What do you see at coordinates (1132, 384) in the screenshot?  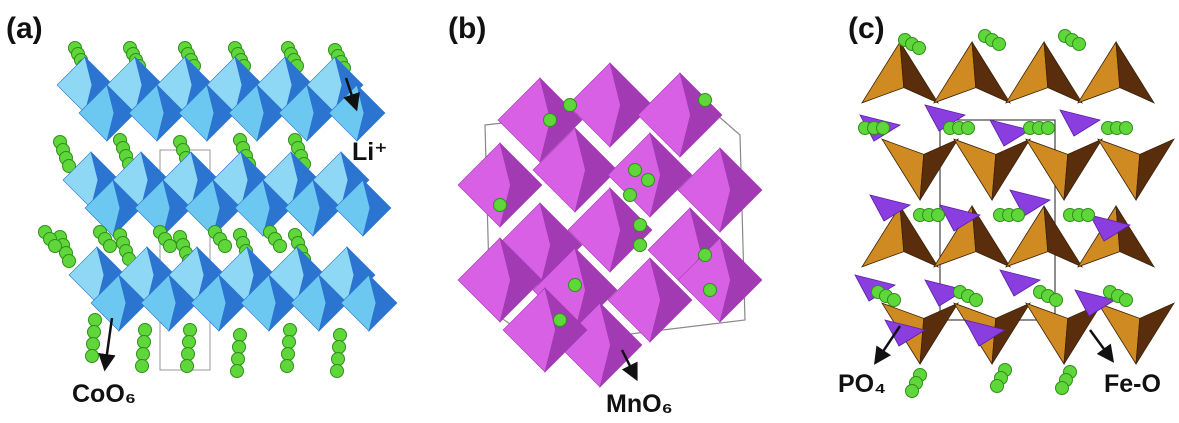 I see `annotation: Fe-O` at bounding box center [1132, 384].